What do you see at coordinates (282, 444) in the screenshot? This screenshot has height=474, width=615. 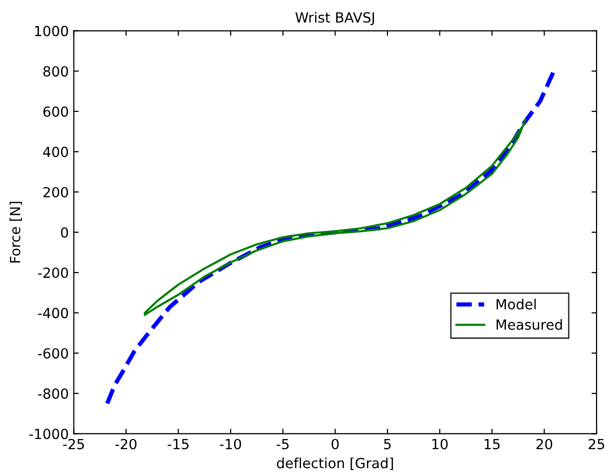 I see `x-tick-label: -5` at bounding box center [282, 444].